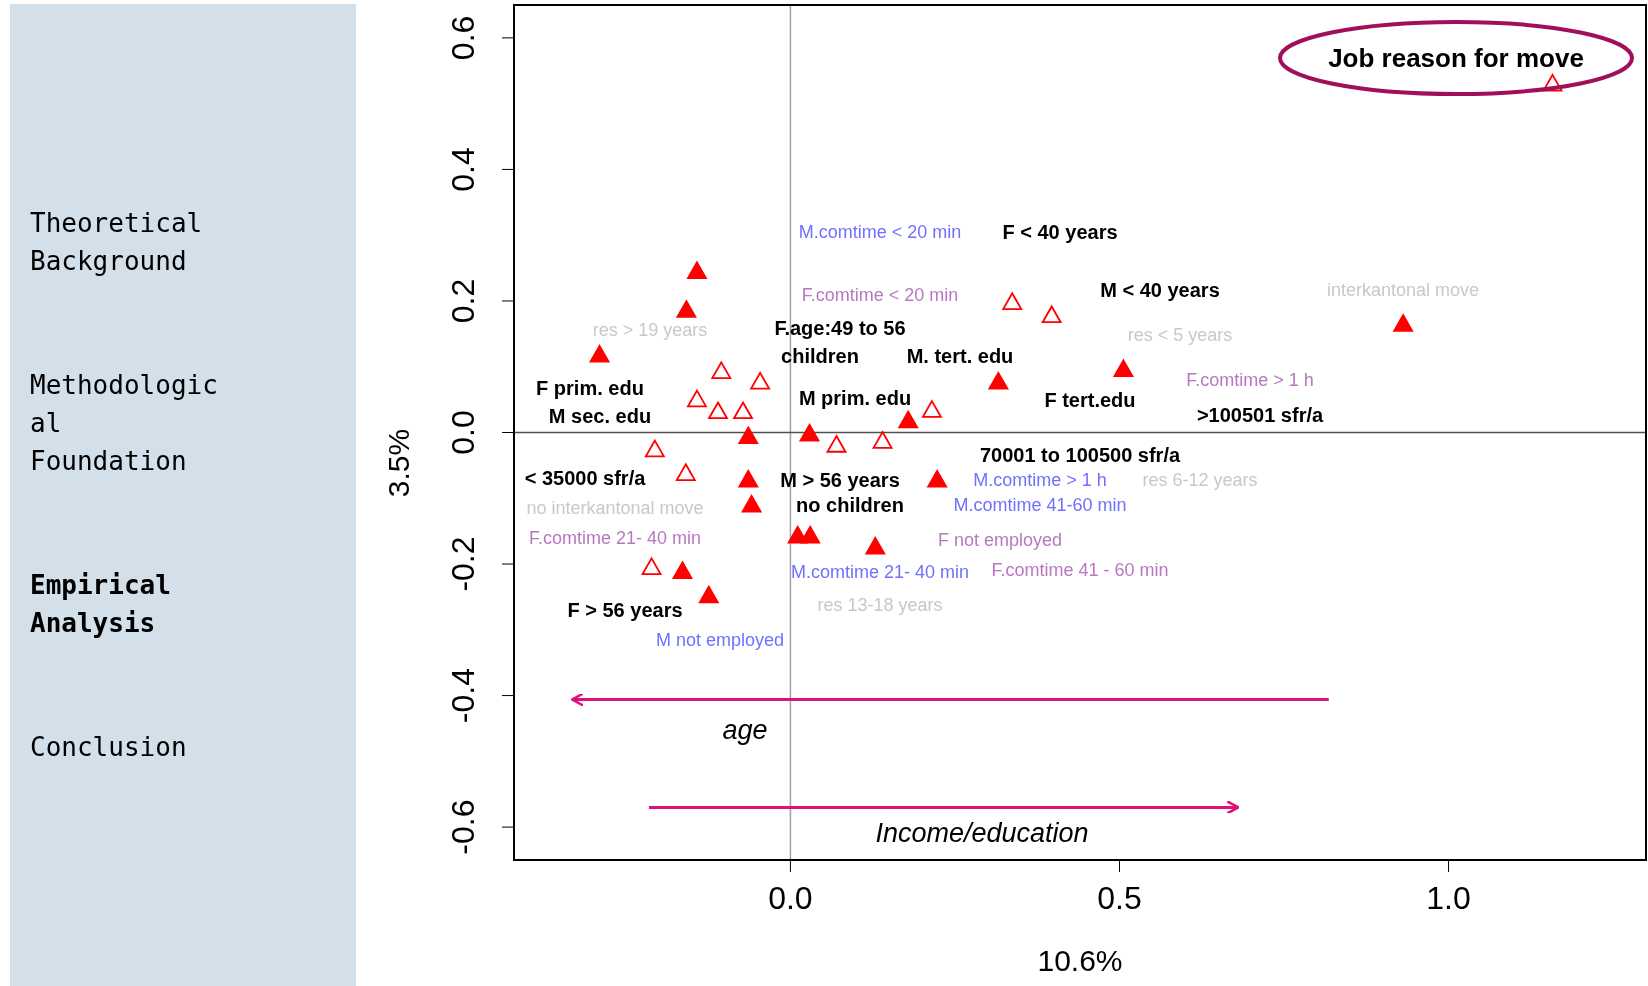  Describe the element at coordinates (1090, 400) in the screenshot. I see `annotation: F tert.edu` at that location.